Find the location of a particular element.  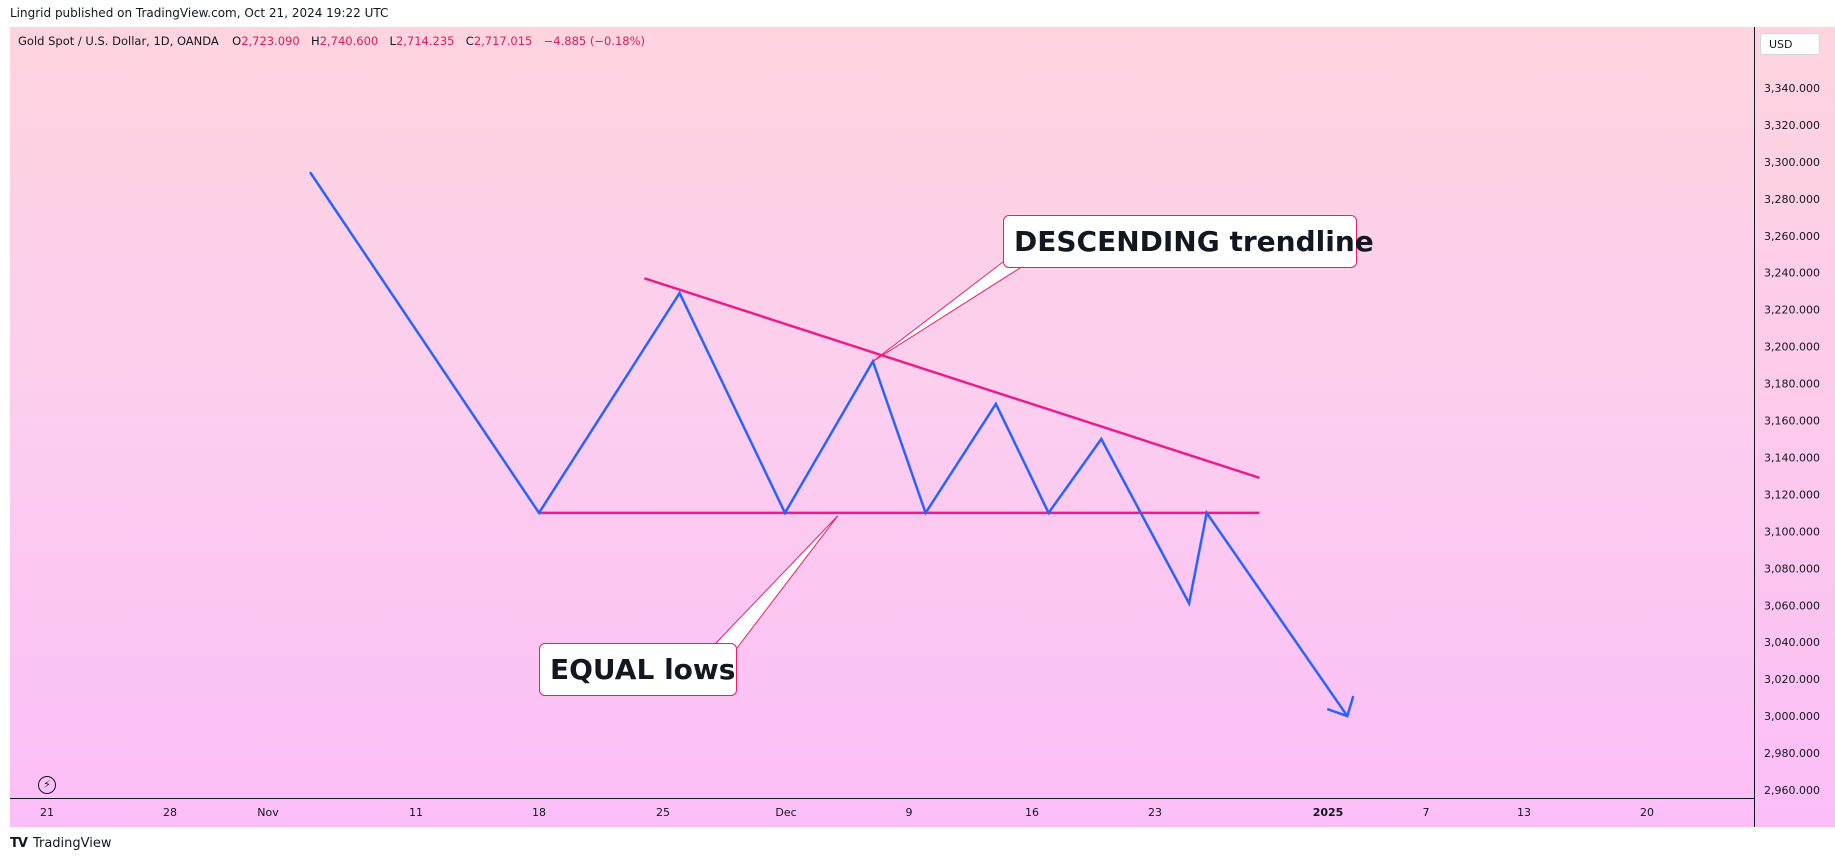

time-tick-label: Nov is located at coordinates (268, 812).